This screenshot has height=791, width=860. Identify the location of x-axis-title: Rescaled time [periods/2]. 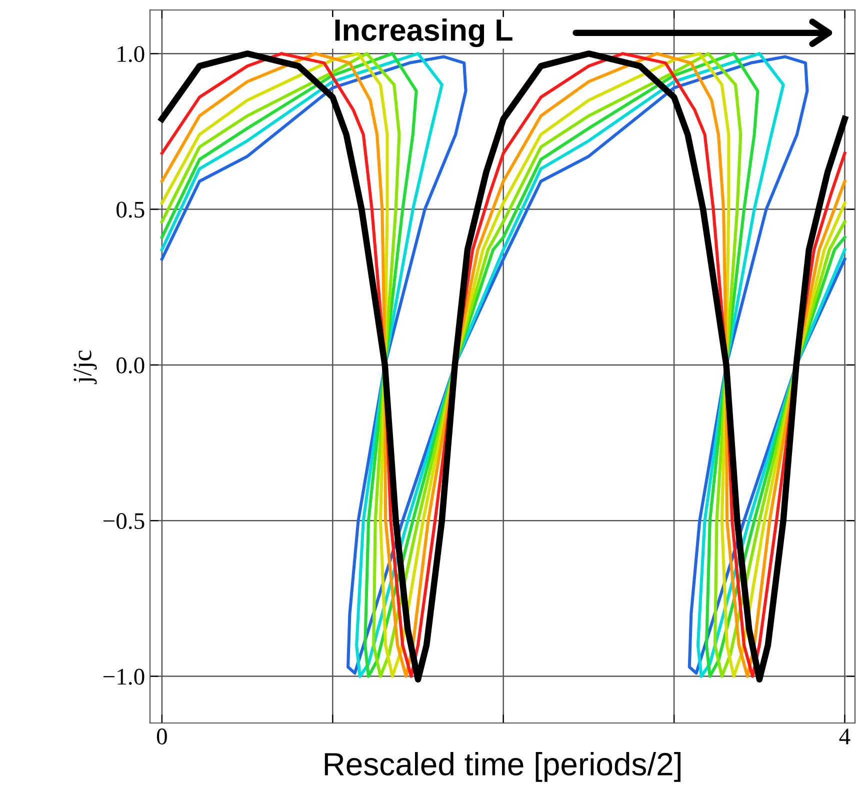
(502, 767).